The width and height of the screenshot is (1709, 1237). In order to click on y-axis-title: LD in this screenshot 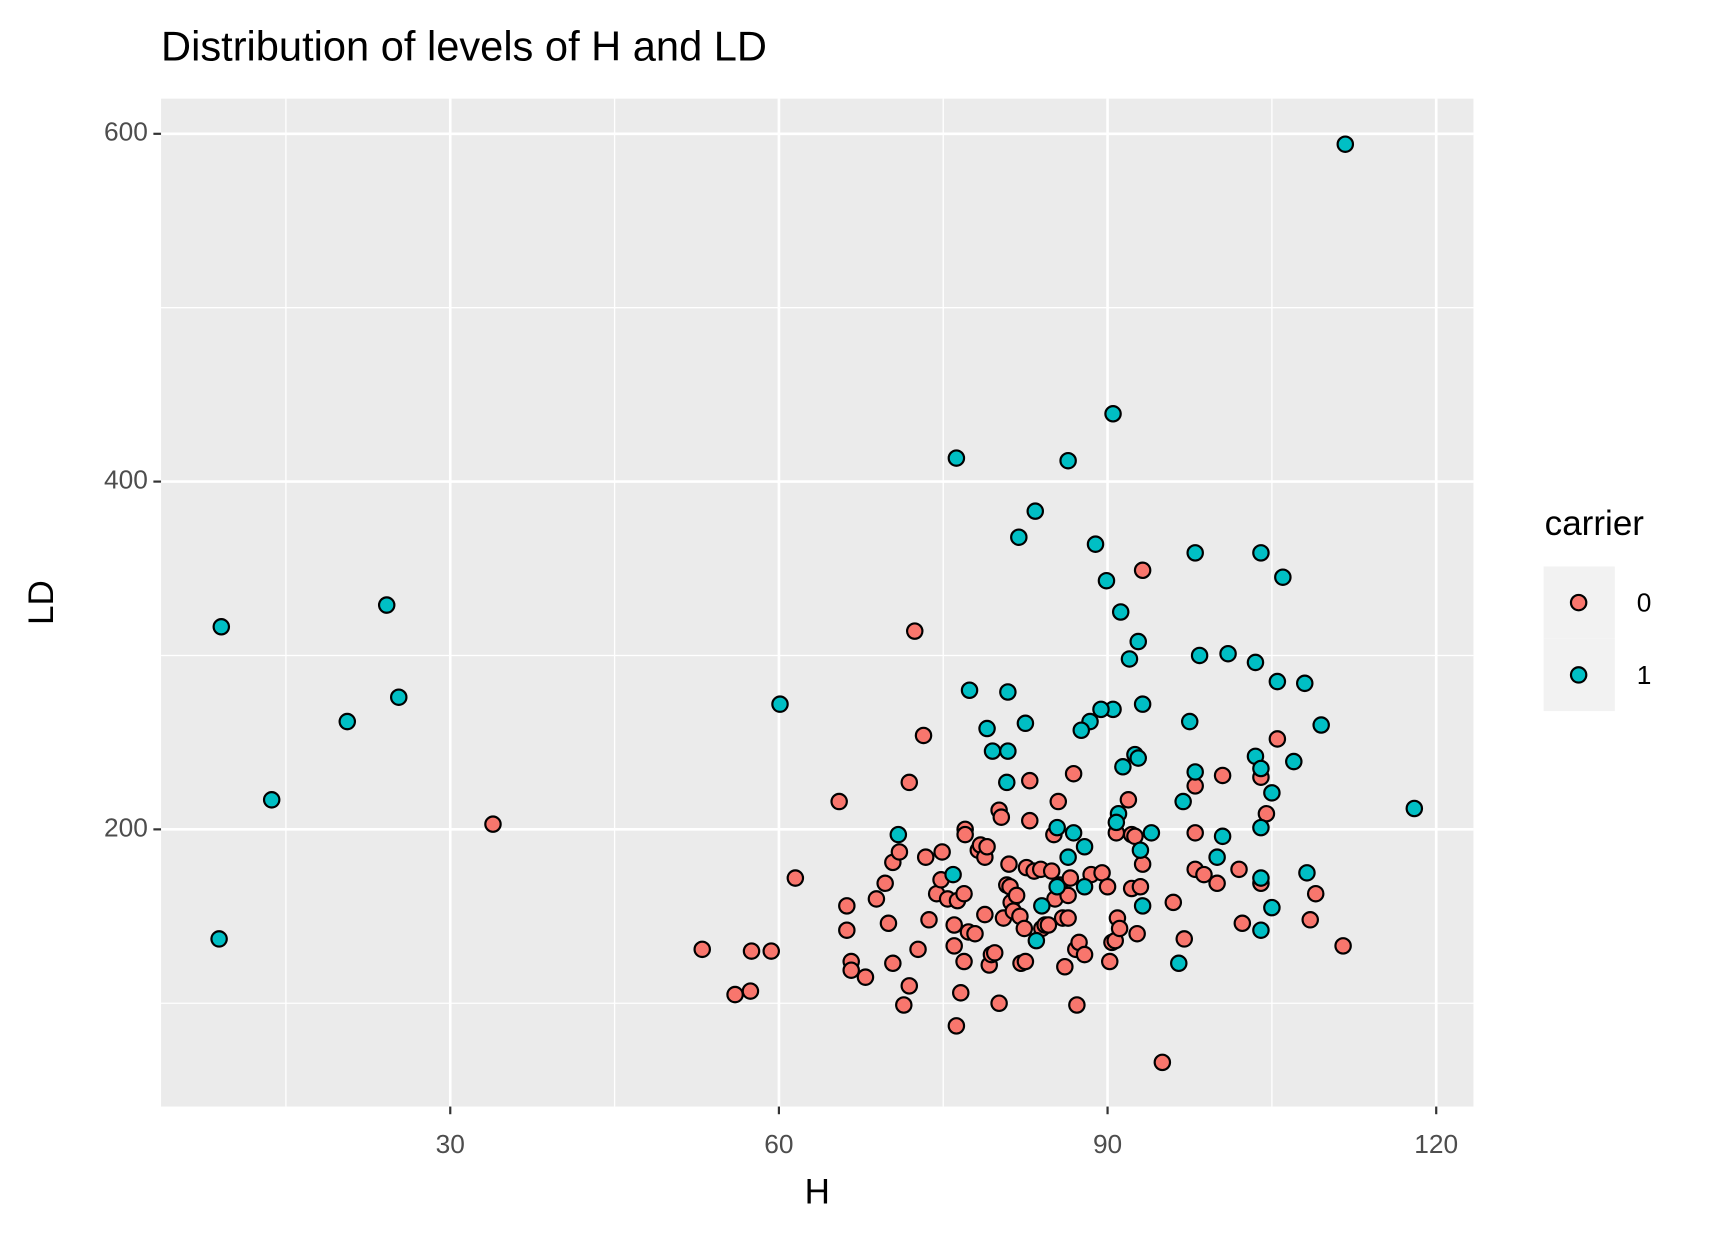, I will do `click(41, 602)`.